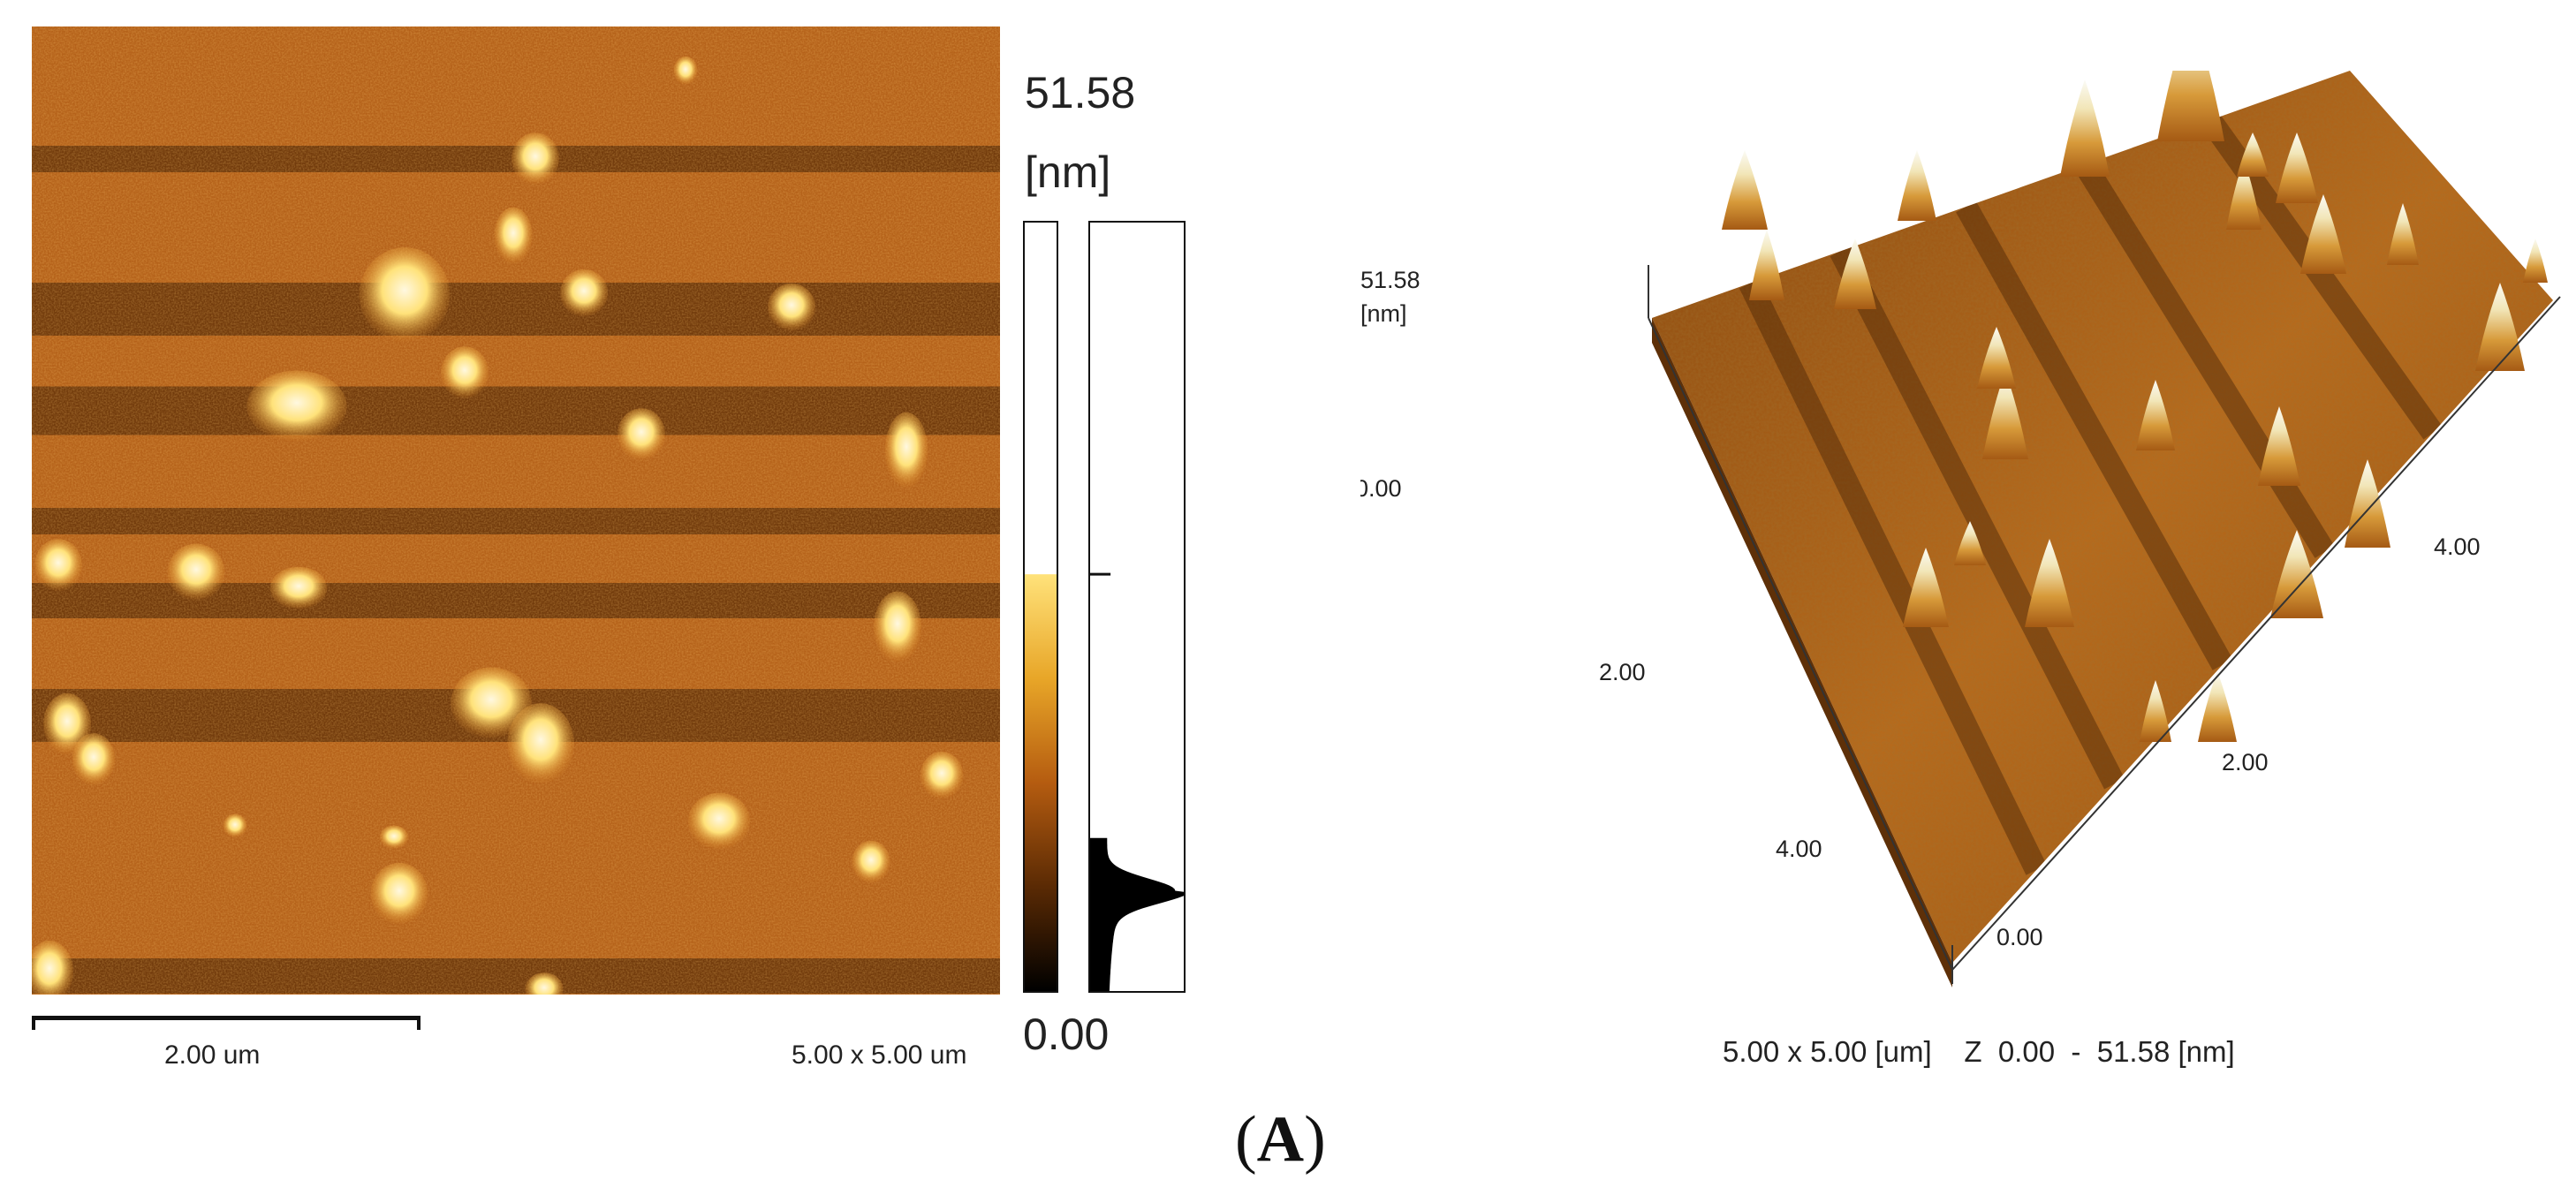 This screenshot has height=1203, width=2576. What do you see at coordinates (2245, 762) in the screenshot?
I see `3d-axis-right-tick: 2.00` at bounding box center [2245, 762].